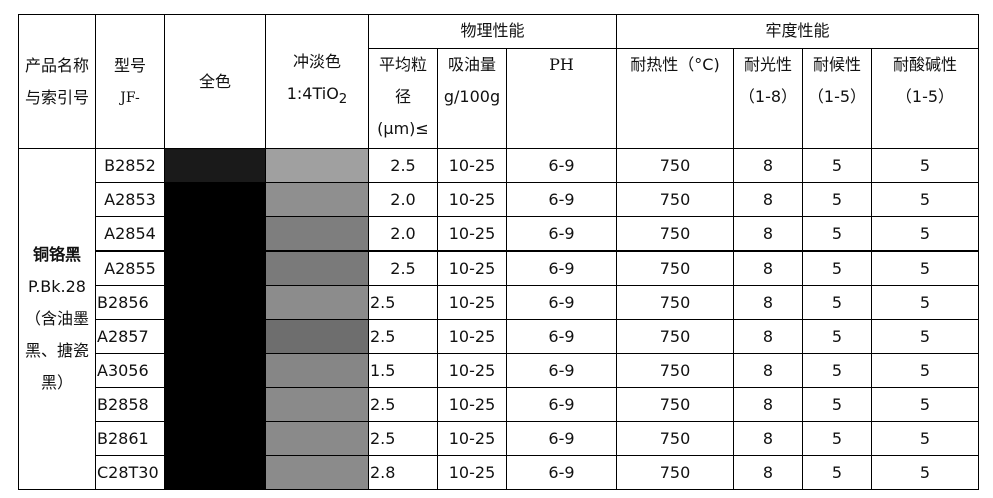 Image resolution: width=993 pixels, height=498 pixels. What do you see at coordinates (130, 336) in the screenshot?
I see `model-cell: A2857` at bounding box center [130, 336].